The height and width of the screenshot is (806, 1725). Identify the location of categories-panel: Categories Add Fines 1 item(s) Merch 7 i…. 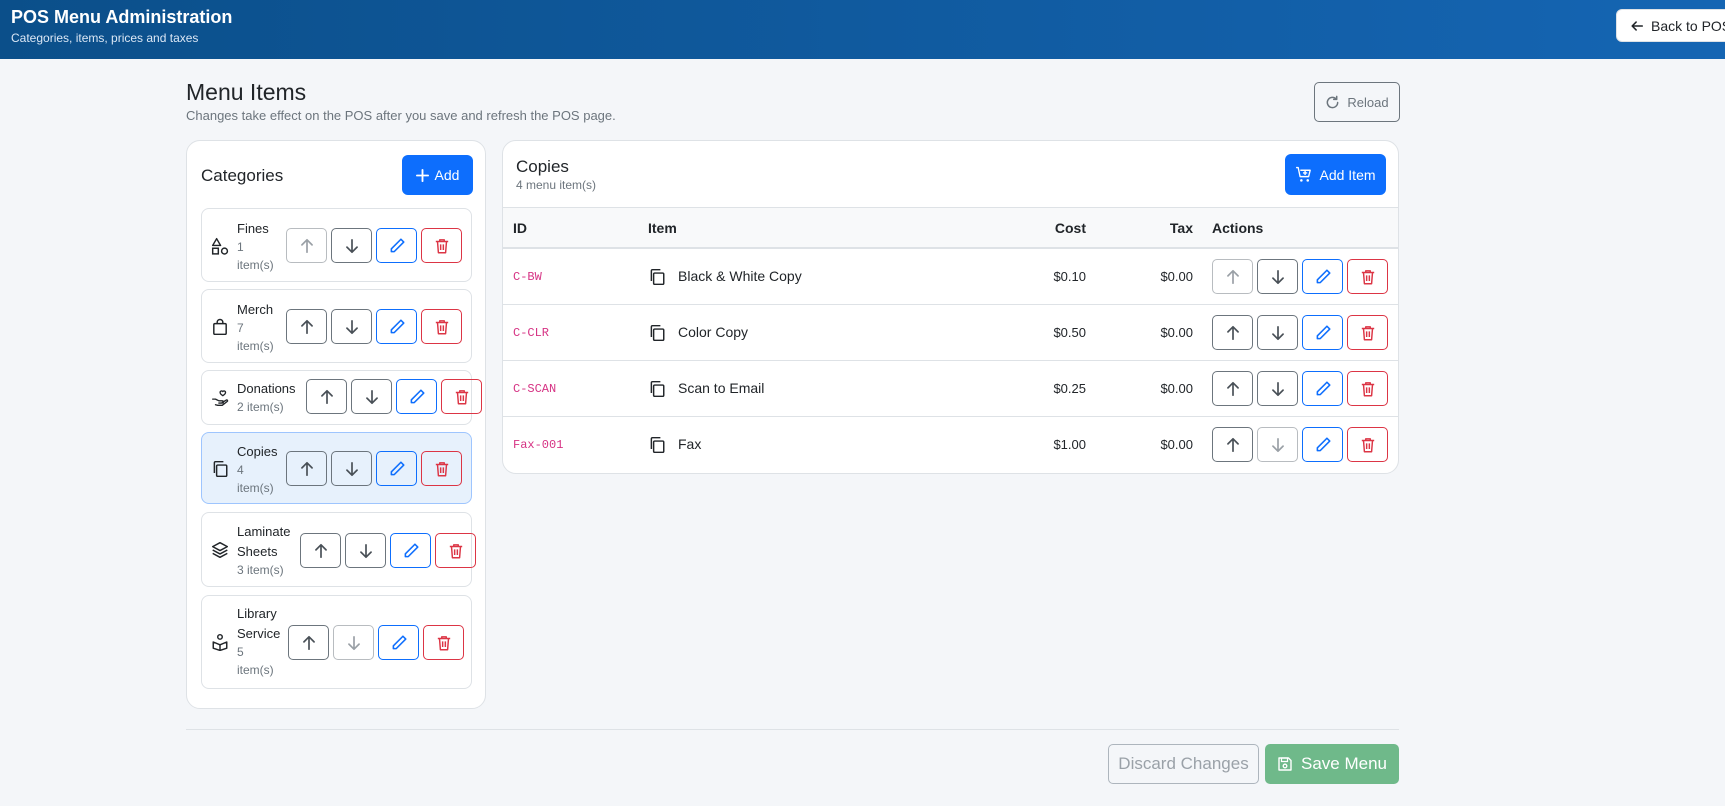
(336, 424).